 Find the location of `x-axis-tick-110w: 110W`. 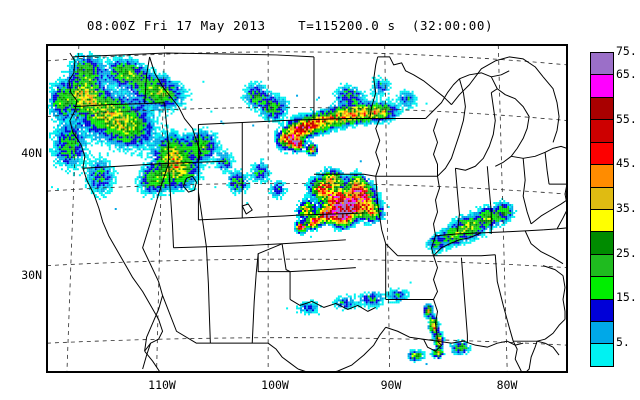

x-axis-tick-110w: 110W is located at coordinates (162, 385).